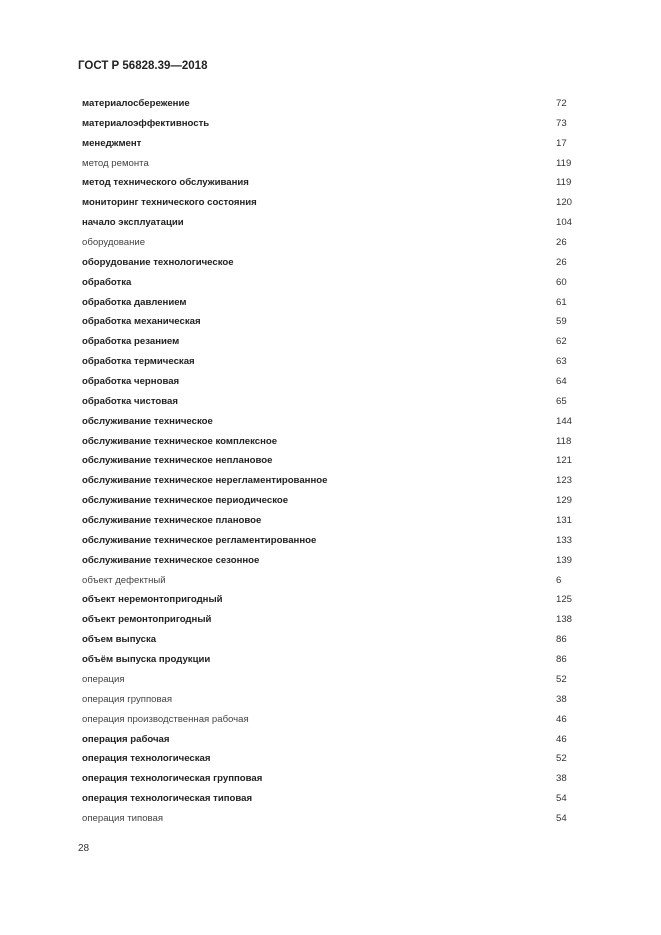 This screenshot has height=935, width=661. Describe the element at coordinates (561, 123) in the screenshot. I see `index-page-ref: 73` at that location.